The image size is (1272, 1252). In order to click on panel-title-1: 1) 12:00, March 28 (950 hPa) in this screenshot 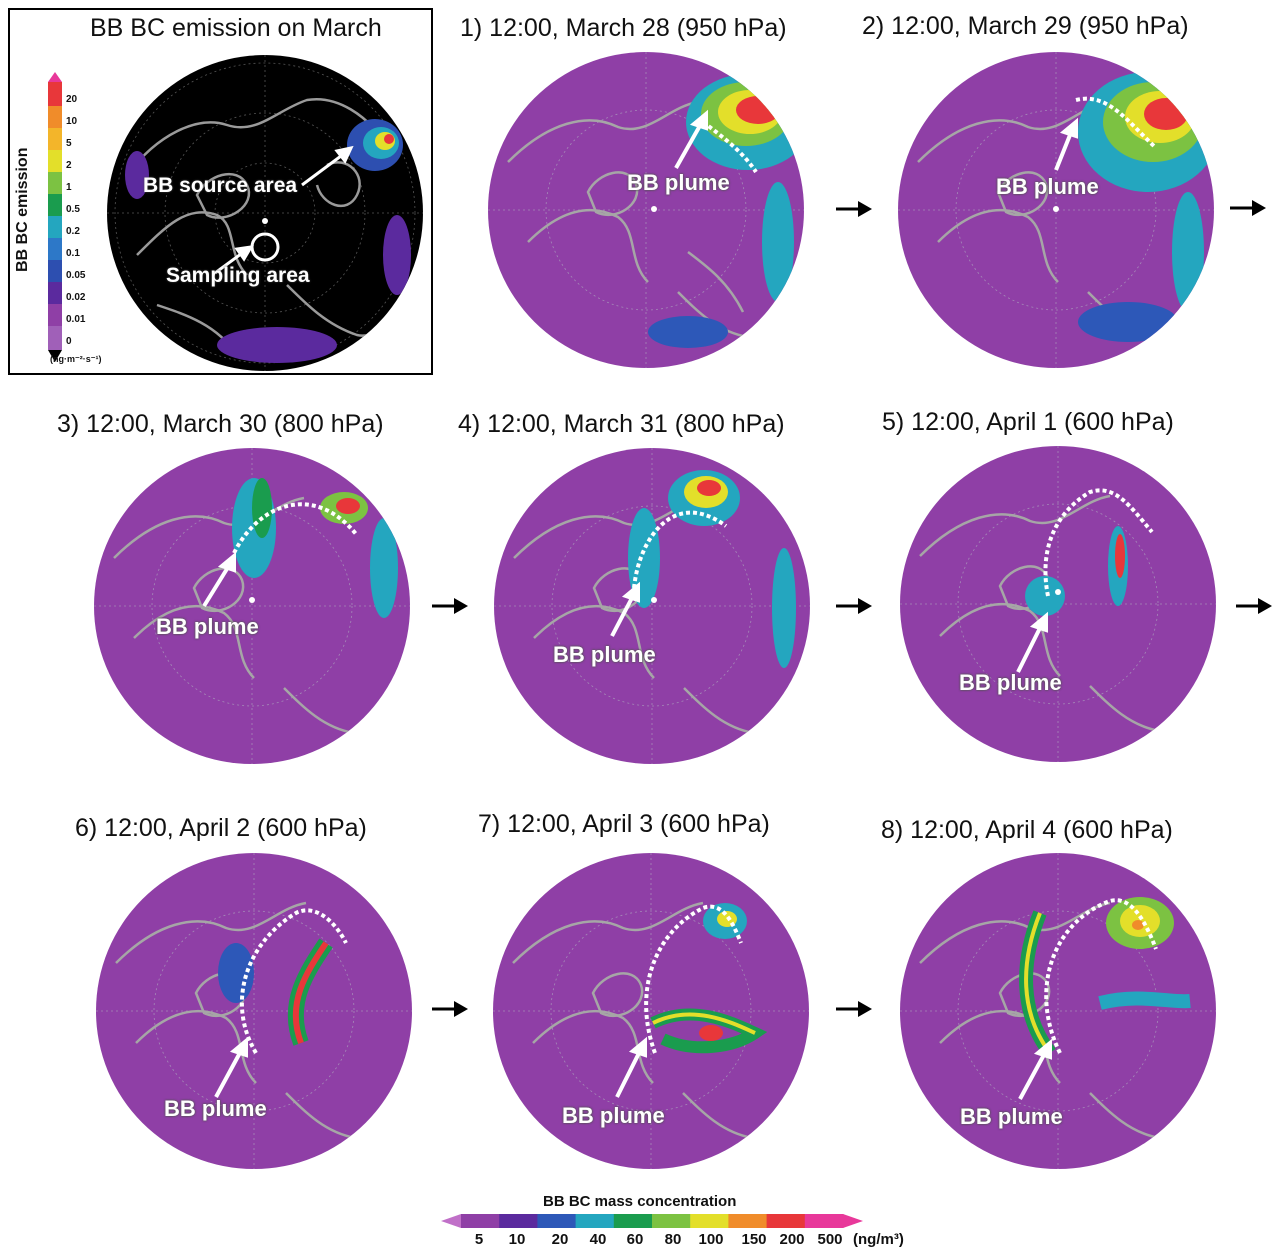, I will do `click(623, 28)`.